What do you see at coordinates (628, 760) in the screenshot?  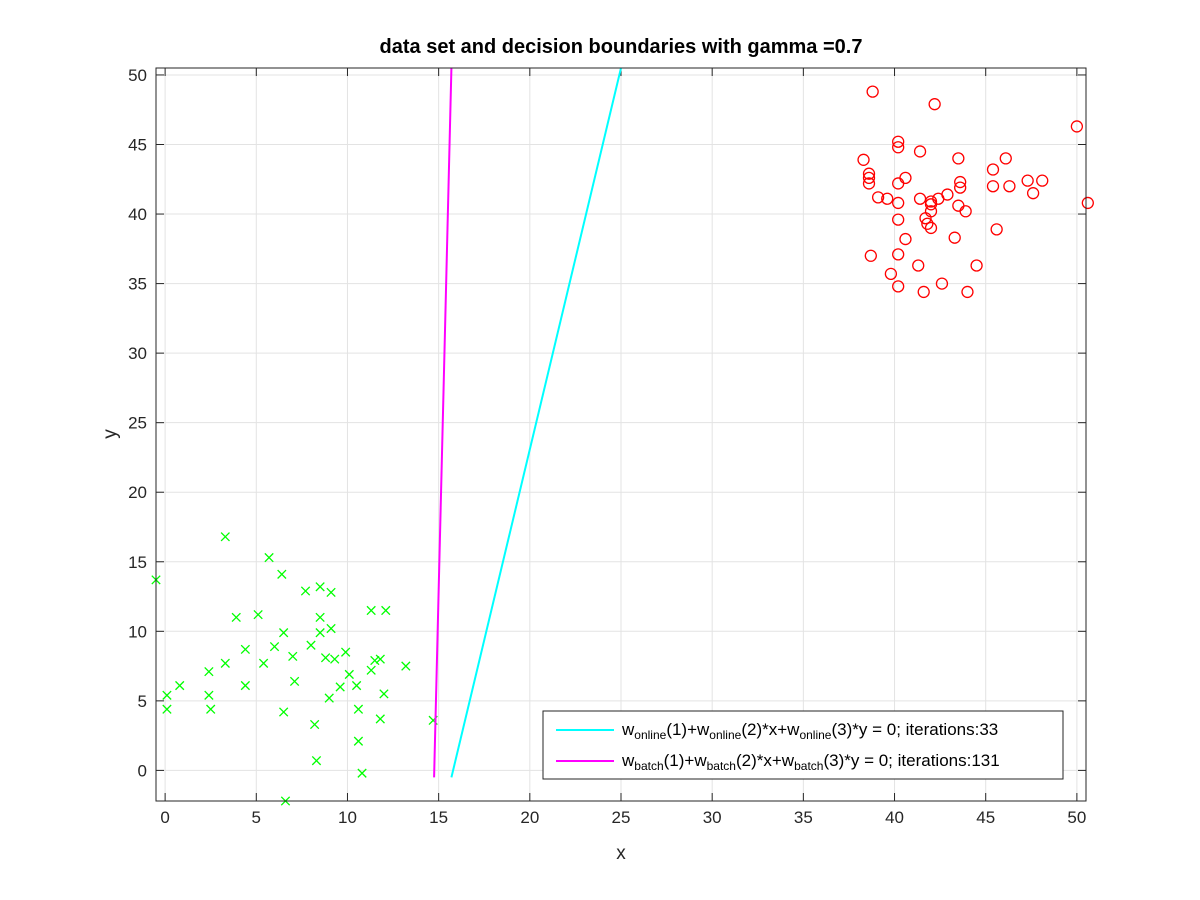 I see `legend-batch-w1: w` at bounding box center [628, 760].